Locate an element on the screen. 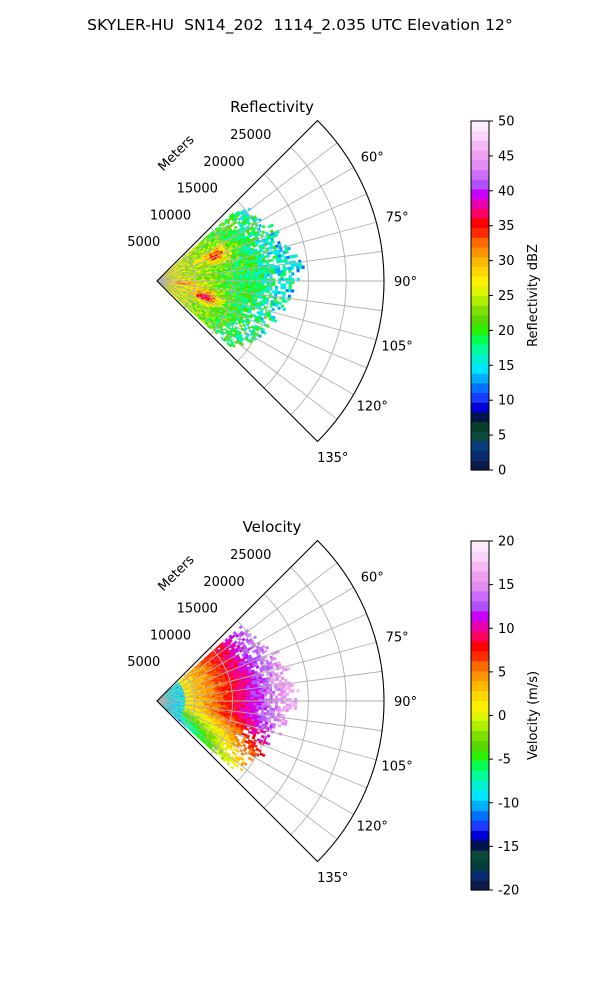  colorbar-tick-label: 5 is located at coordinates (502, 436).